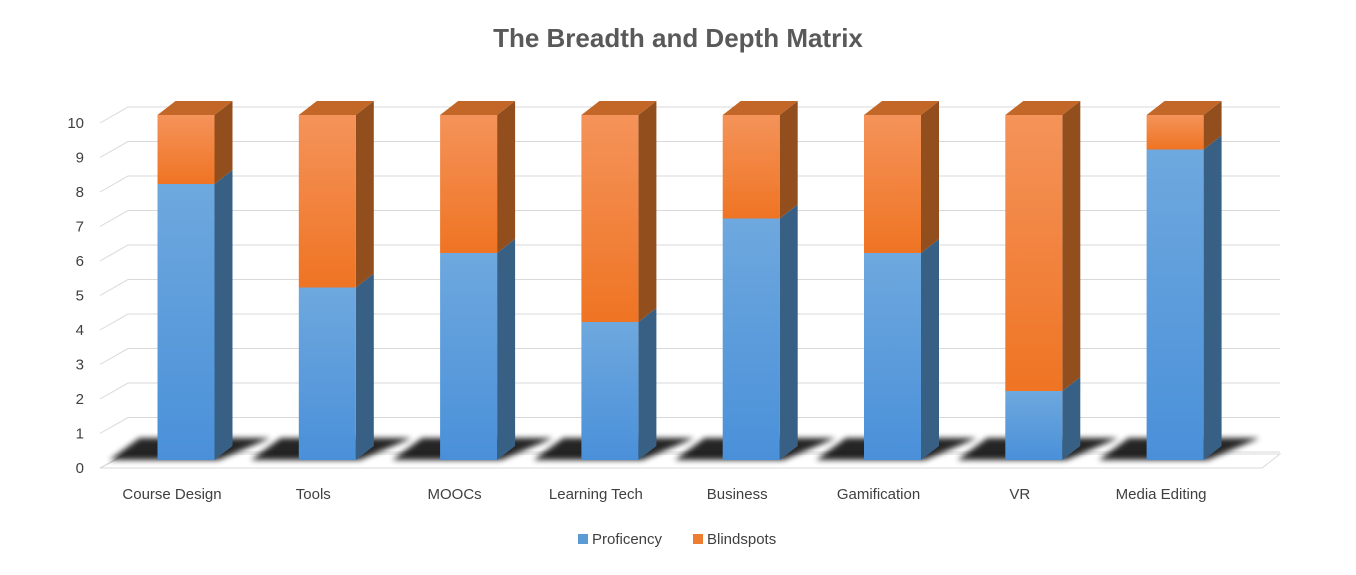  I want to click on x-category-label: VR, so click(1019, 494).